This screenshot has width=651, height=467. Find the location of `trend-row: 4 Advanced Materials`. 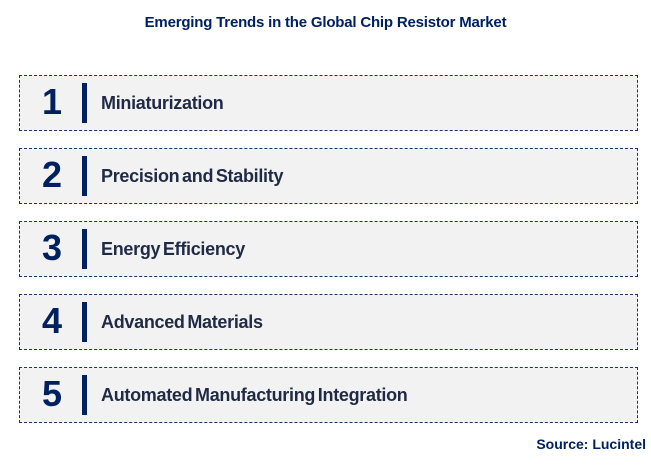

trend-row: 4 Advanced Materials is located at coordinates (328, 322).